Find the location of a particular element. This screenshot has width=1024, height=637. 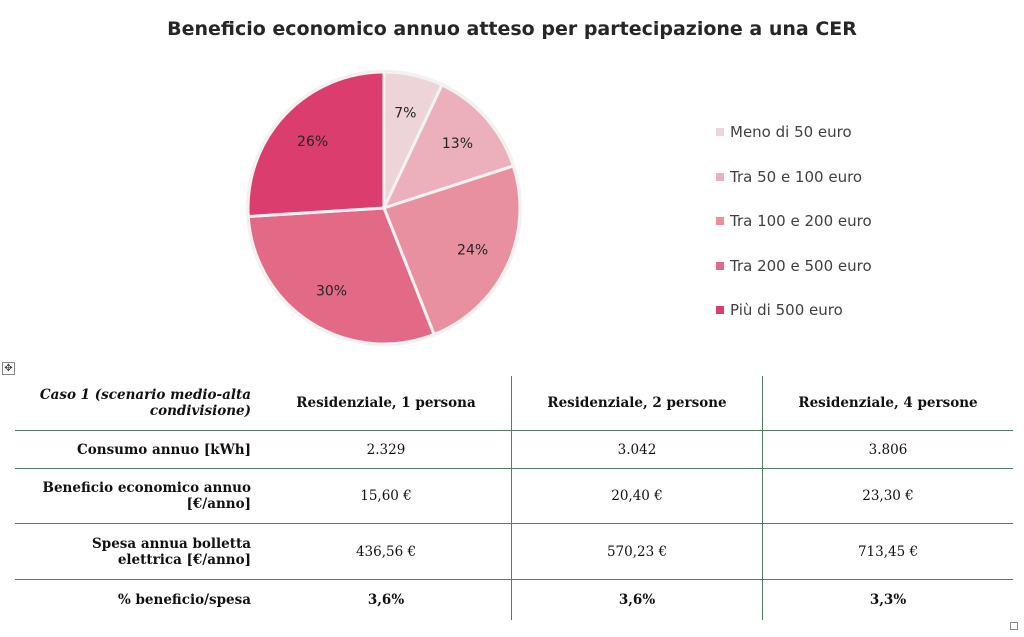

legend-label: Tra 100 e 200 euro is located at coordinates (801, 221).